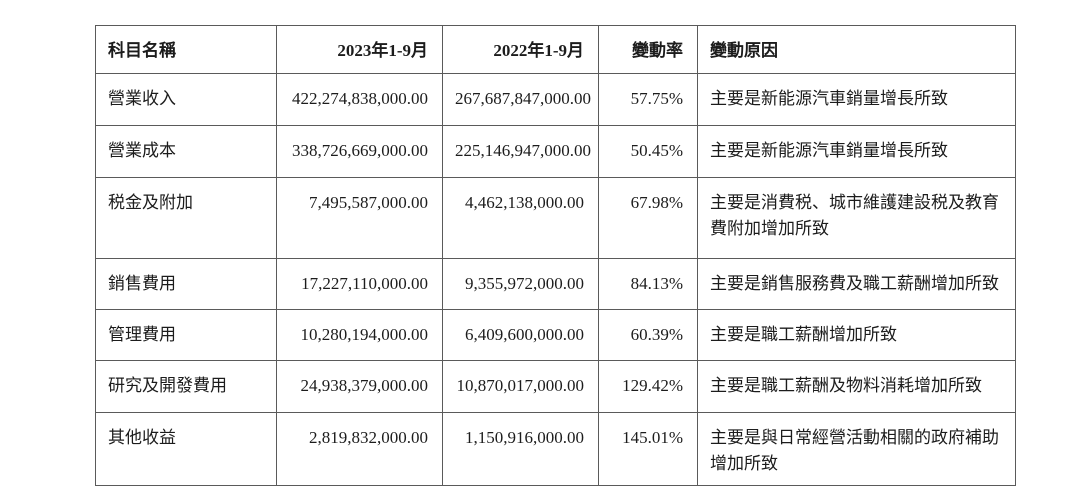 The height and width of the screenshot is (492, 1080). I want to click on header-row: 科目名稱 2023年1-9月 2022年1-9月 變動率 變動原因, so click(555, 49).